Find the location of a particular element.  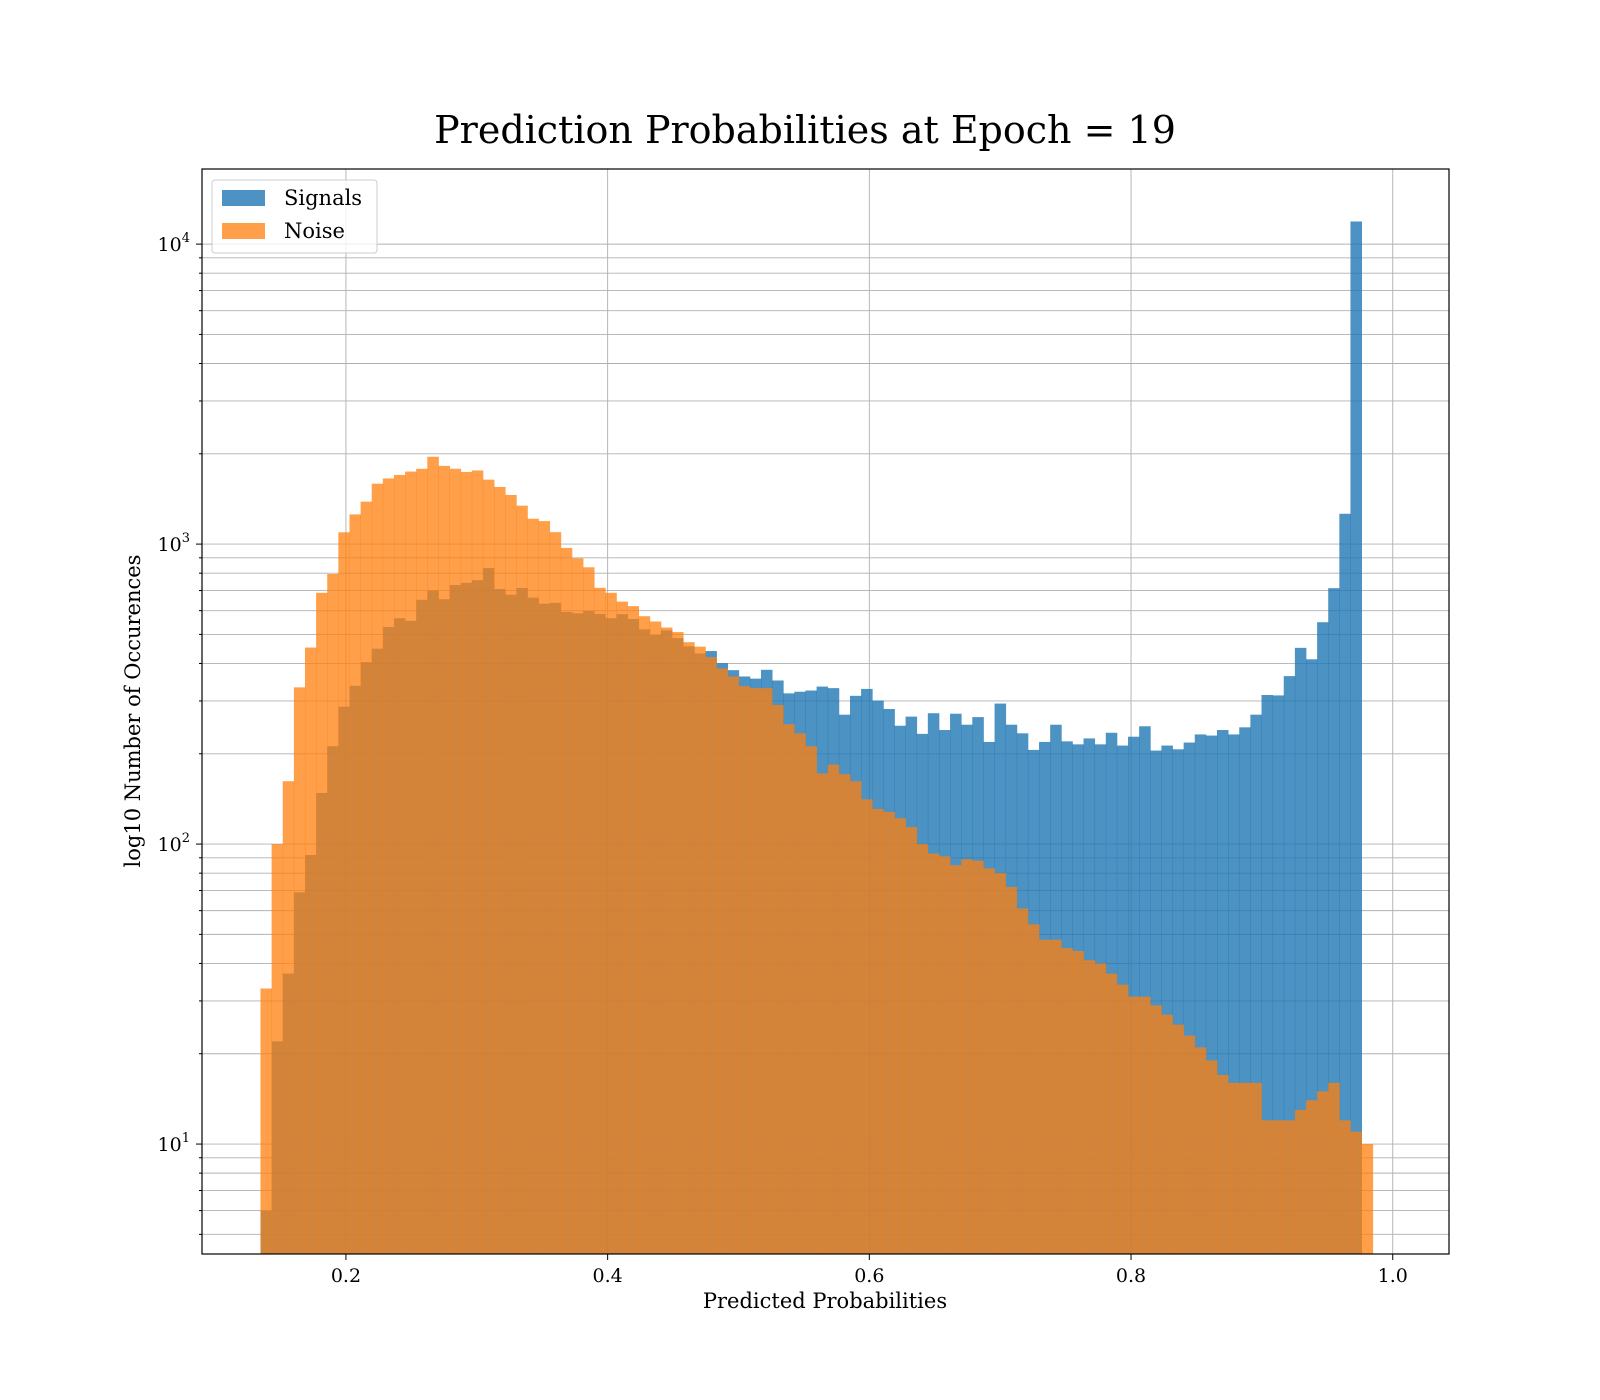

y-tick-label: 10⁴ is located at coordinates (174, 243).